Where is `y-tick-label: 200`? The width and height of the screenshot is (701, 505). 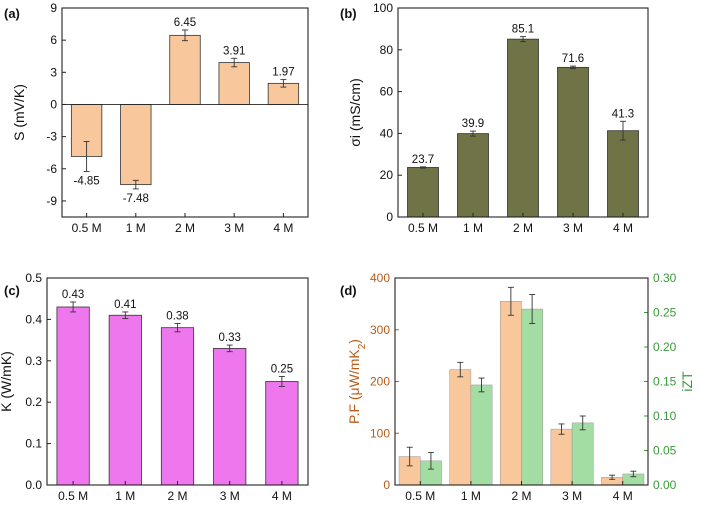
y-tick-label: 200 is located at coordinates (380, 382).